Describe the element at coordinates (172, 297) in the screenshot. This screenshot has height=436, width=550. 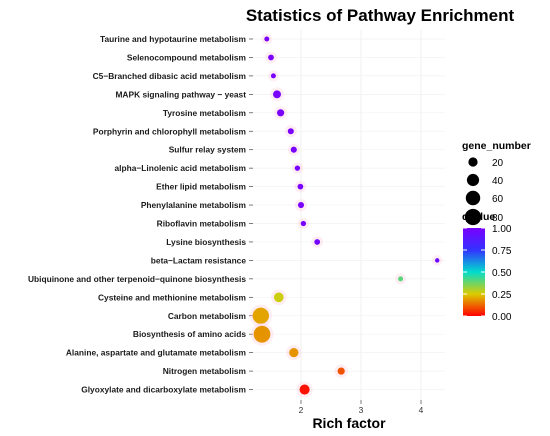
I see `pathway-label: Cysteine and methionine metabolism` at that location.